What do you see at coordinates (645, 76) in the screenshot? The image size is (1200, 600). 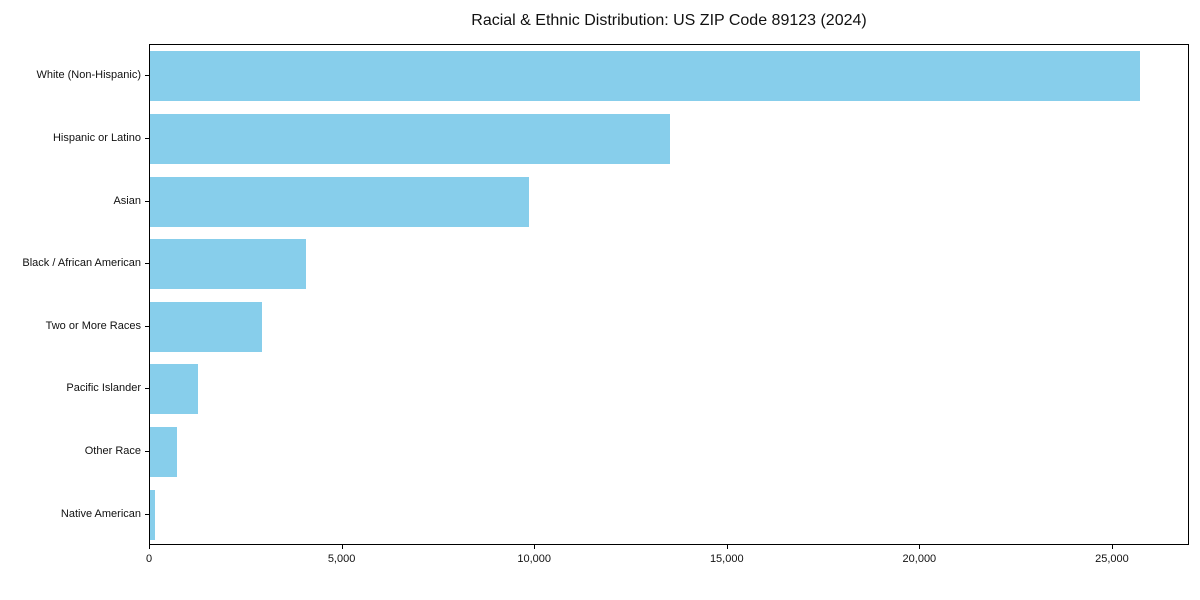 I see `bar-white-non-hispanic` at bounding box center [645, 76].